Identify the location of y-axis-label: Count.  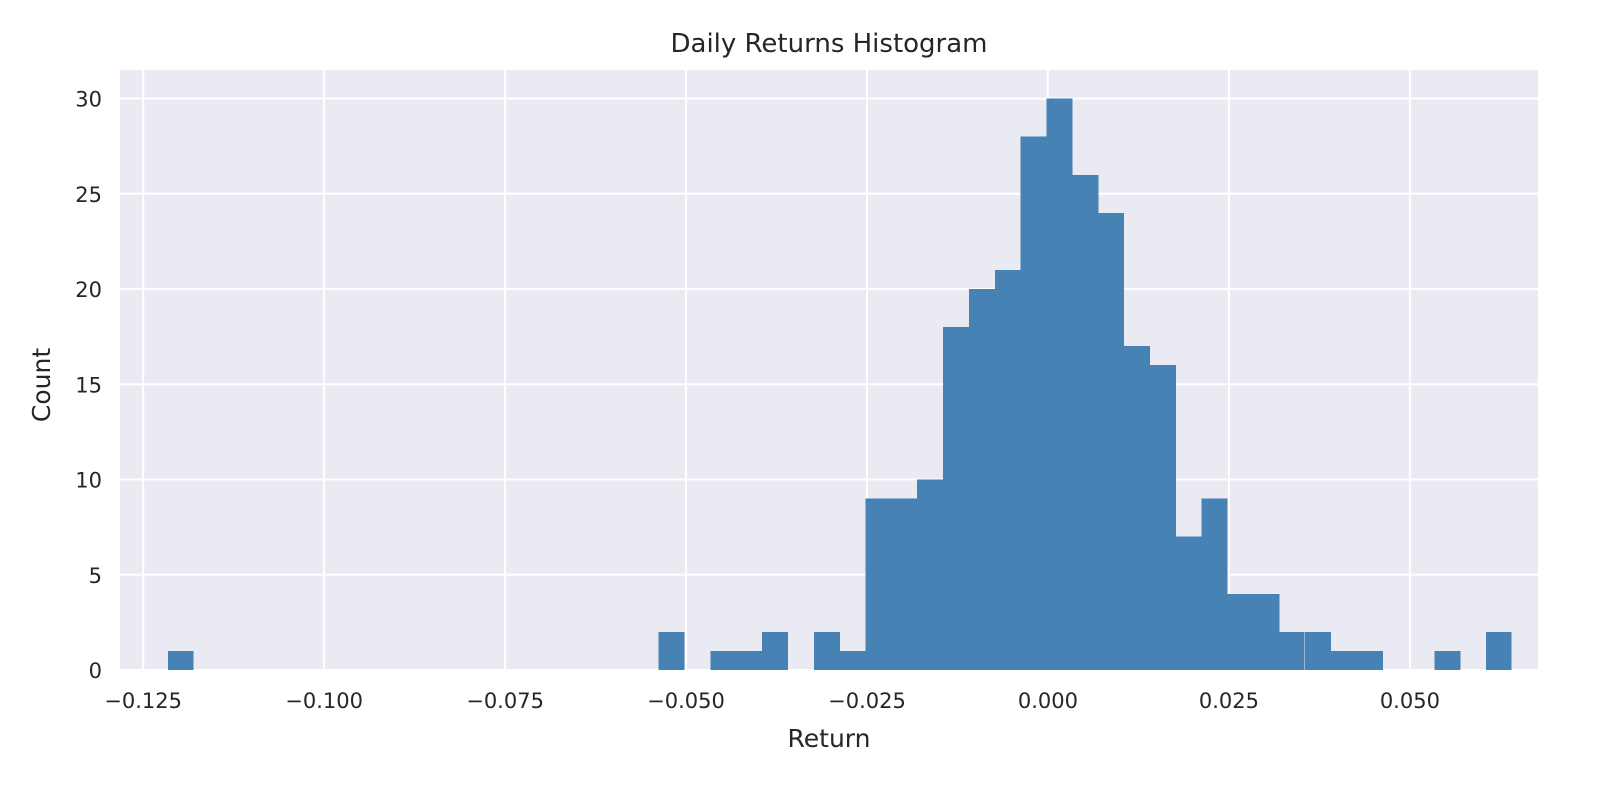
(41, 385).